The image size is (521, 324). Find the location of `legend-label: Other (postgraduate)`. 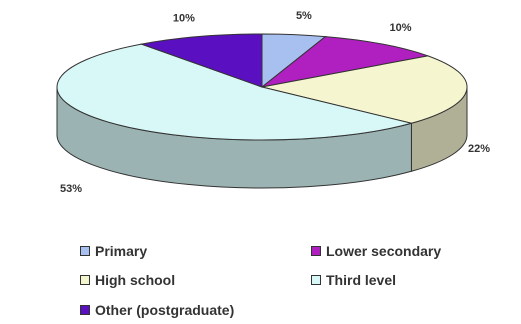

legend-label: Other (postgraduate) is located at coordinates (165, 310).